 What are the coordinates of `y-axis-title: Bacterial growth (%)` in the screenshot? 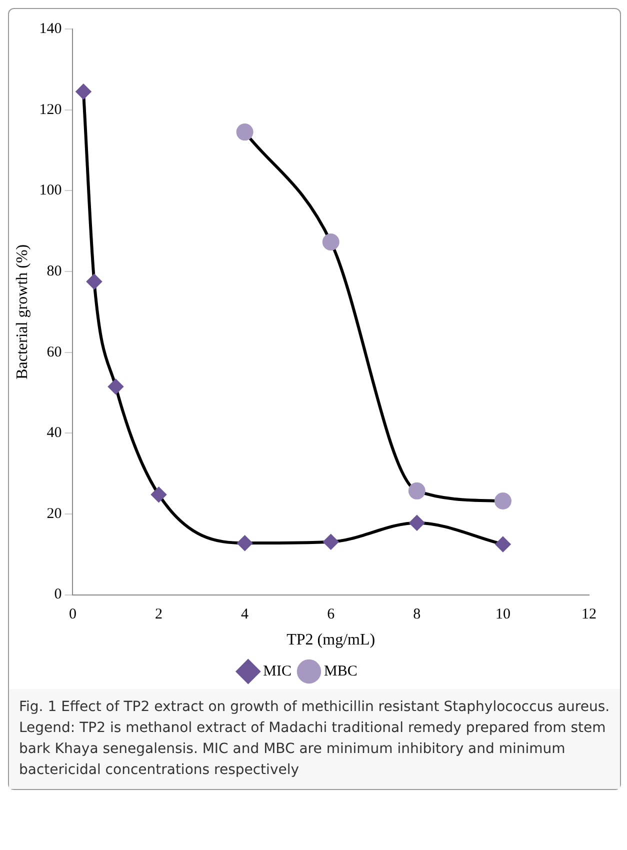 It's located at (22, 312).